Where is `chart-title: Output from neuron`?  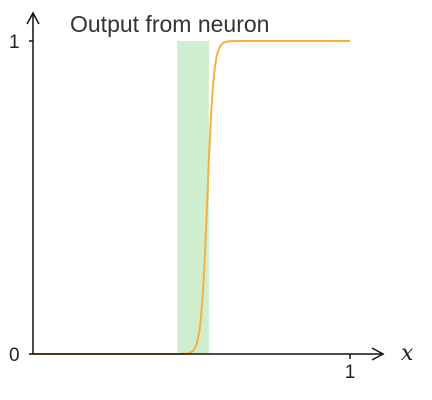 chart-title: Output from neuron is located at coordinates (169, 24).